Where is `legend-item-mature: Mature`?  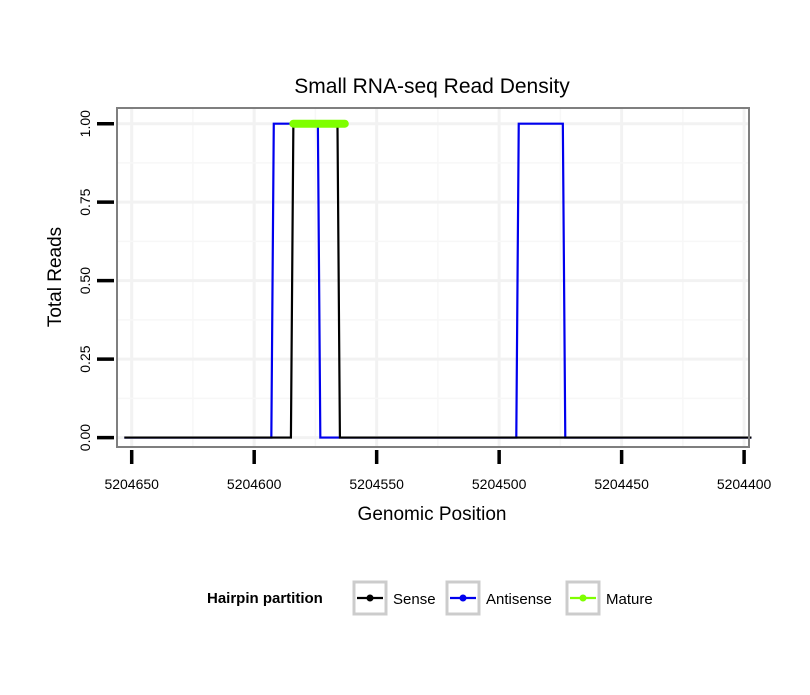
legend-item-mature: Mature is located at coordinates (609, 598).